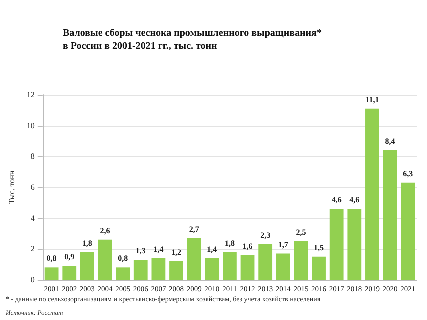  What do you see at coordinates (192, 40) in the screenshot?
I see `chart-title: Валовые сборы чеснока промышленного выращивания* в России в 2001-2021 гг., тыс. тонн` at bounding box center [192, 40].